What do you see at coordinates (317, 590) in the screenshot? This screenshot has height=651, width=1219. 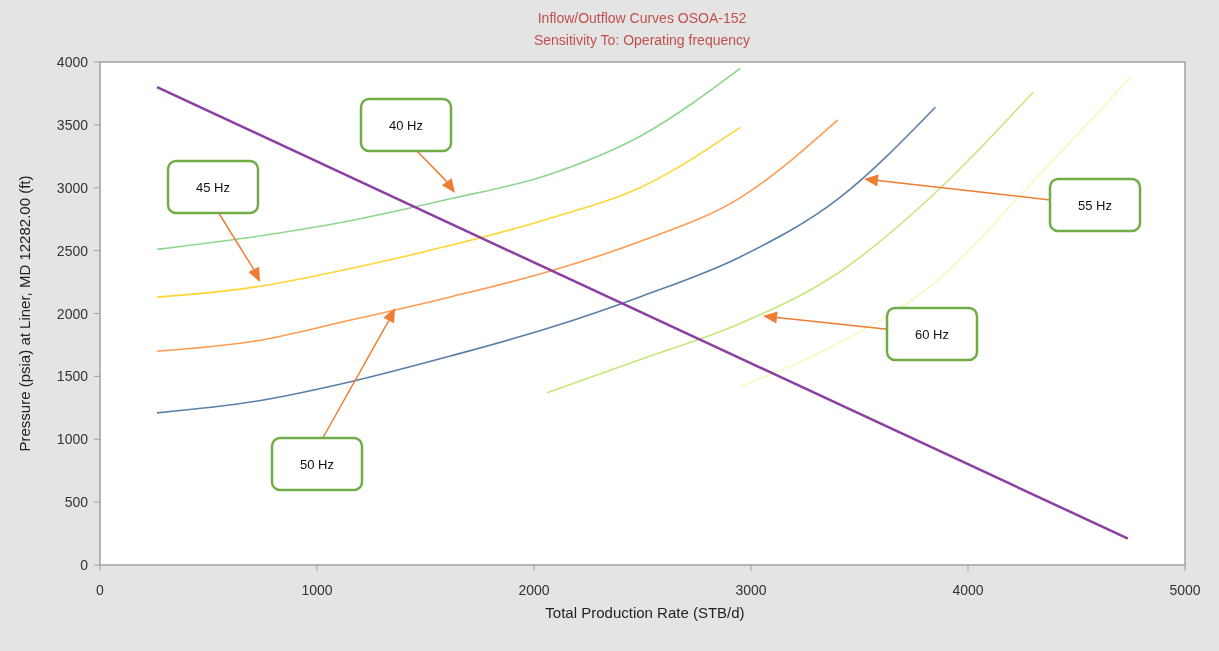 I see `x-tick-label: 1000` at bounding box center [317, 590].